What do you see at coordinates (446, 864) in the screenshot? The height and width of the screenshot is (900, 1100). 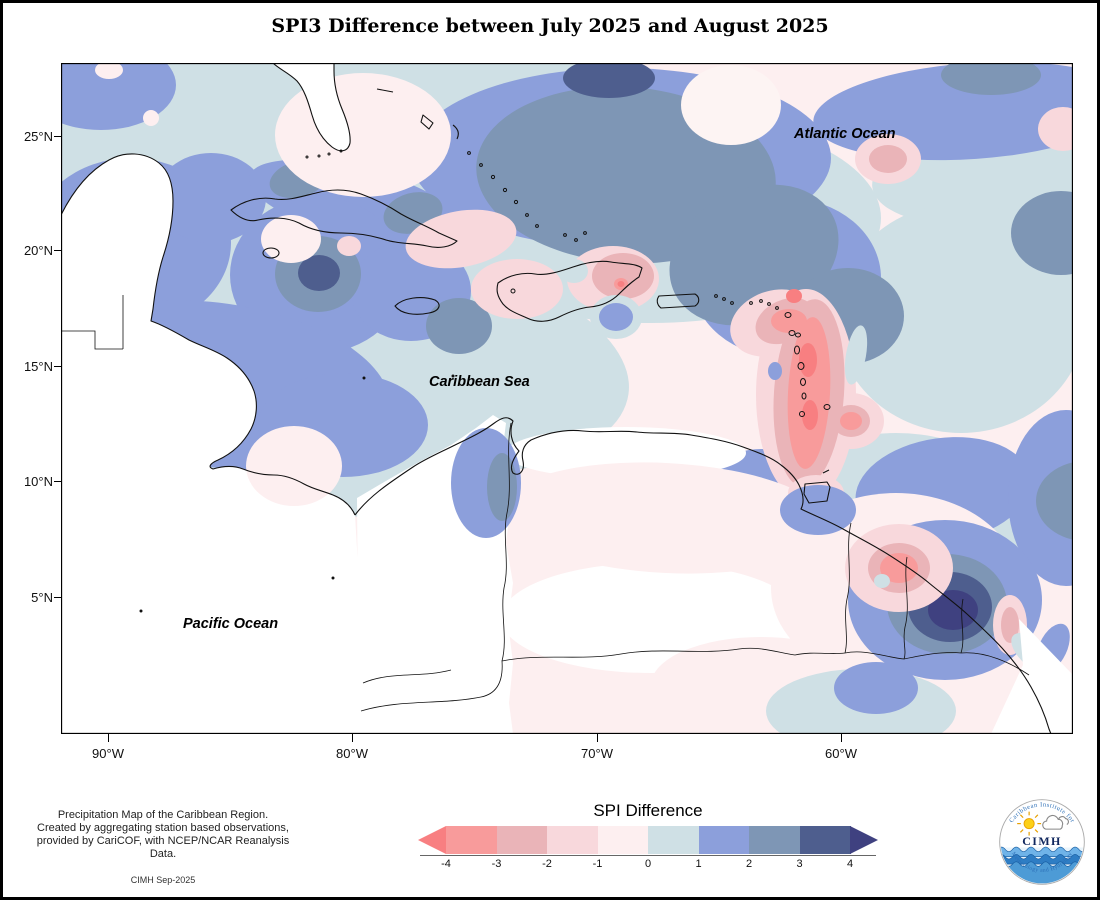 I see `legend-tick: -4` at bounding box center [446, 864].